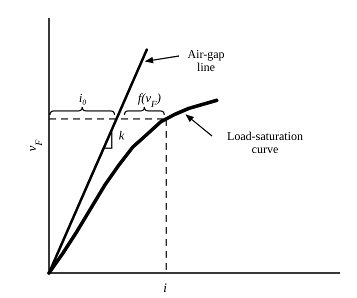 This screenshot has height=298, width=357. What do you see at coordinates (165, 287) in the screenshot?
I see `x-axis-title: i` at bounding box center [165, 287].